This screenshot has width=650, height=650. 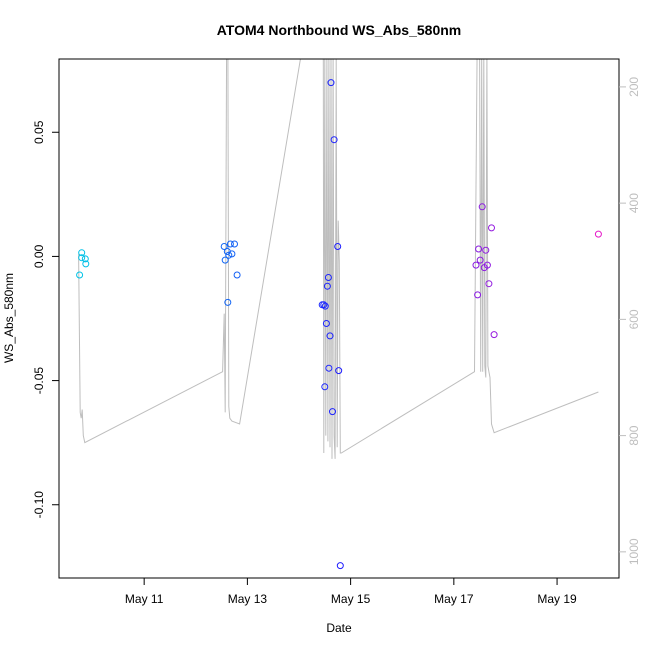 What do you see at coordinates (45, 319) in the screenshot?
I see `y-axis: 0.05 0.00 -0.05 -0.10` at bounding box center [45, 319].